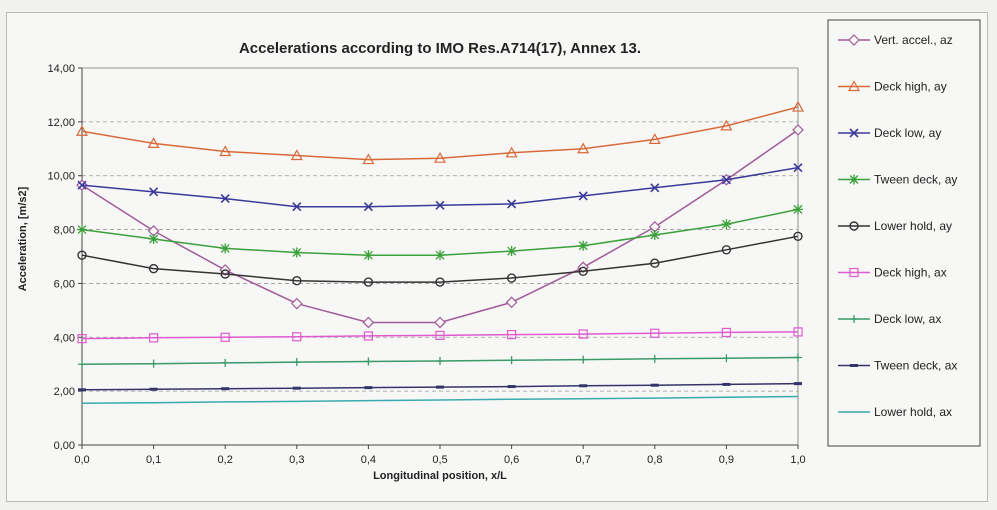 The height and width of the screenshot is (510, 997). Describe the element at coordinates (654, 460) in the screenshot. I see `x-tick-label: 0,8` at that location.